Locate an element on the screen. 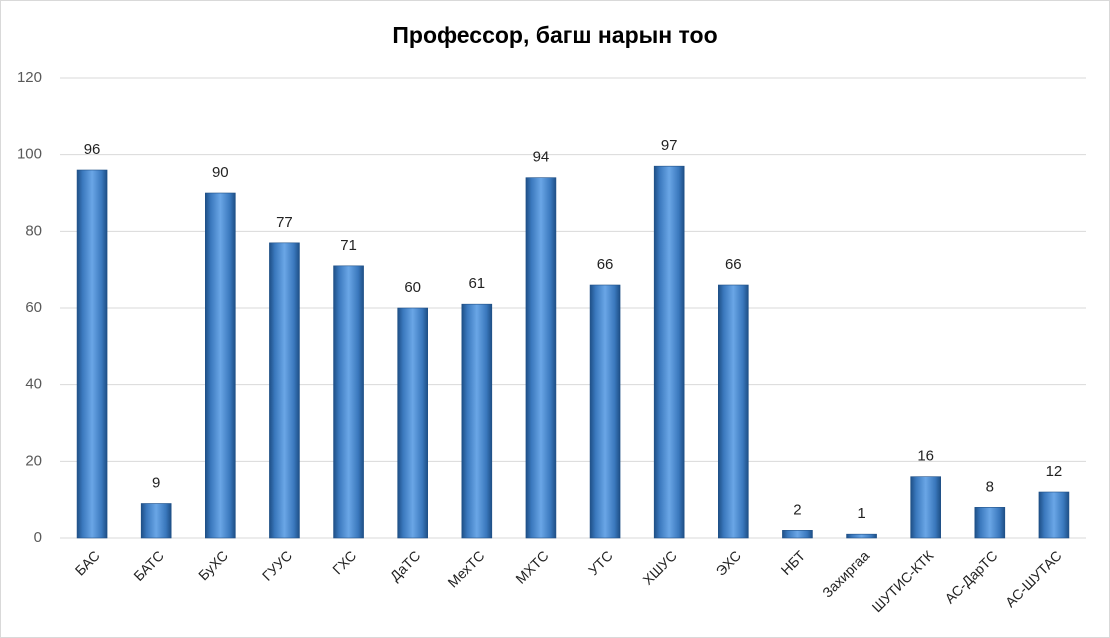 The image size is (1110, 638). chart-title: Профессор, багш нарын тоо is located at coordinates (554, 35).